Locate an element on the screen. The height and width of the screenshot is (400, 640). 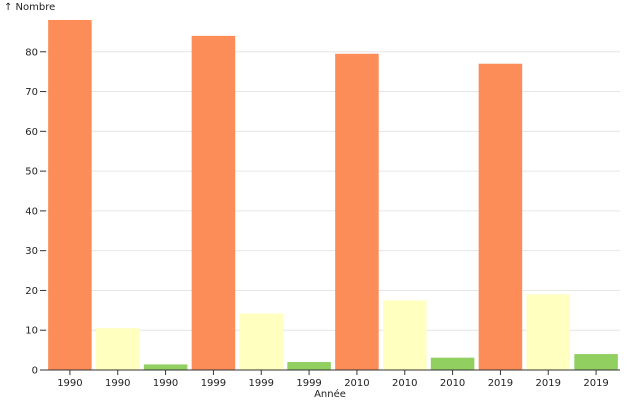
y-axis: 0 10 20 30 40 50 60 70 80 is located at coordinates (35, 212).